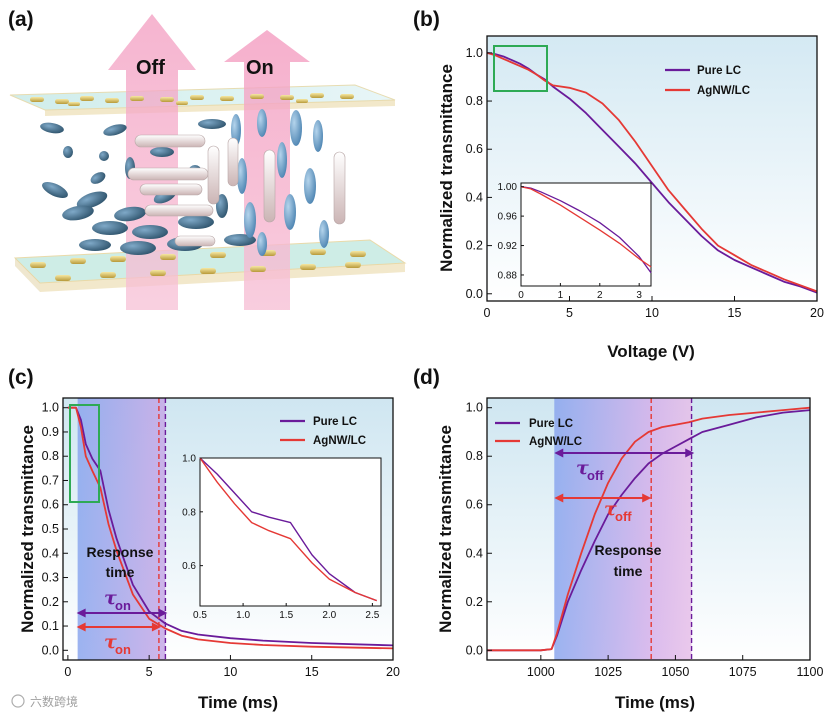 The image size is (831, 717). I want to click on b-inset-xtick-label: 2, so click(600, 295).